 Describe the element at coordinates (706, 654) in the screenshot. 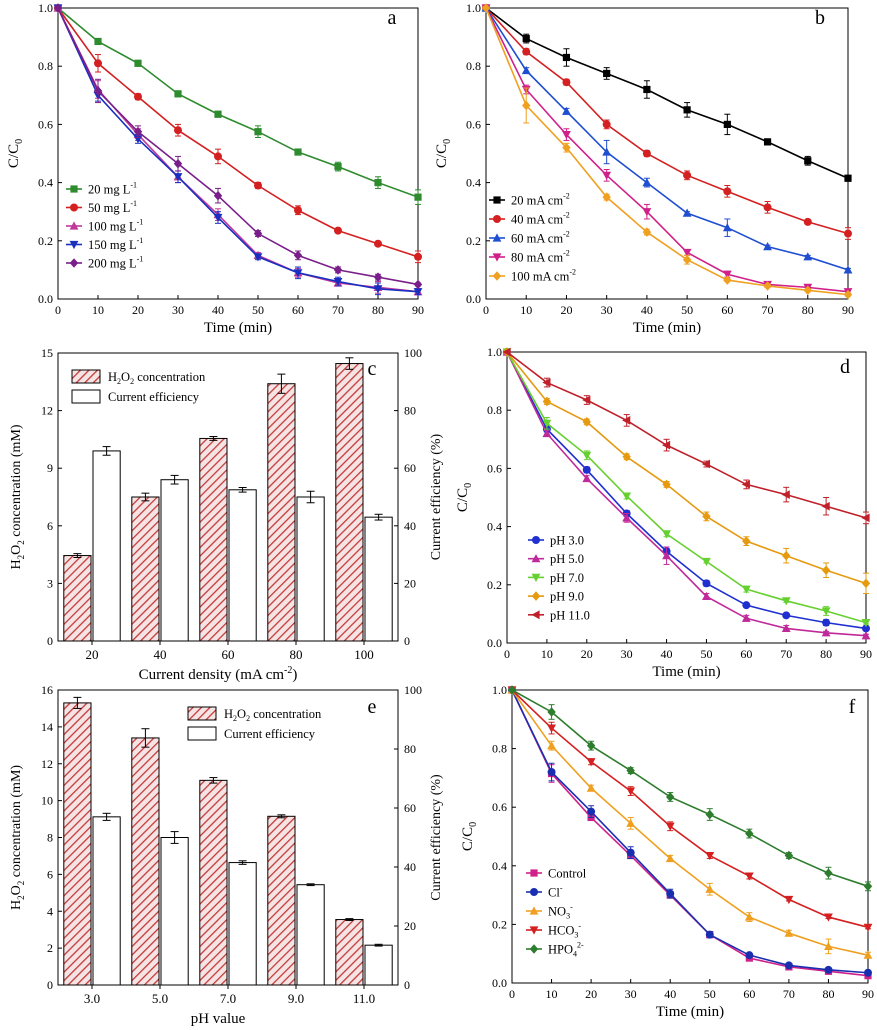

I see `x-tick-label: 50` at that location.